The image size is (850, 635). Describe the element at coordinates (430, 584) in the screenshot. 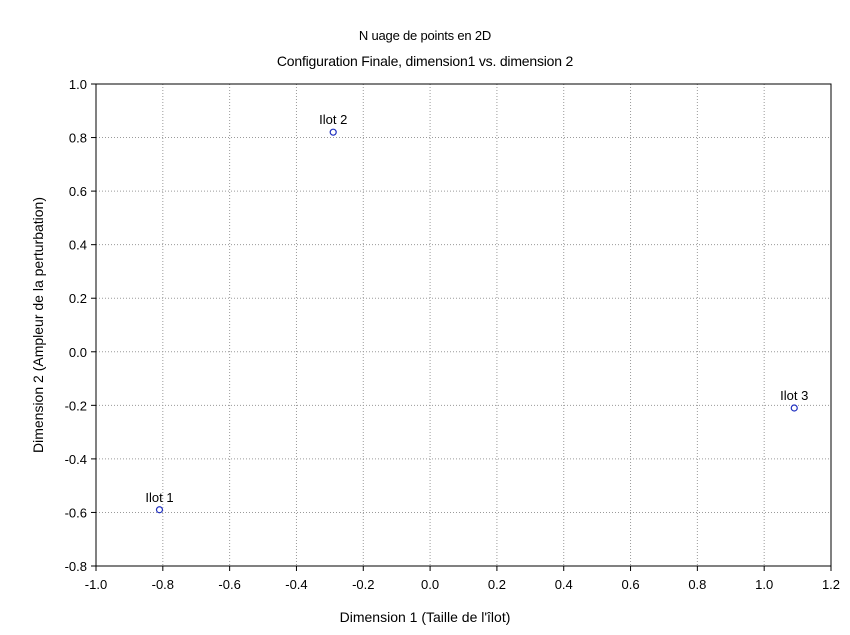

I see `x-tick-label: 0.0` at that location.